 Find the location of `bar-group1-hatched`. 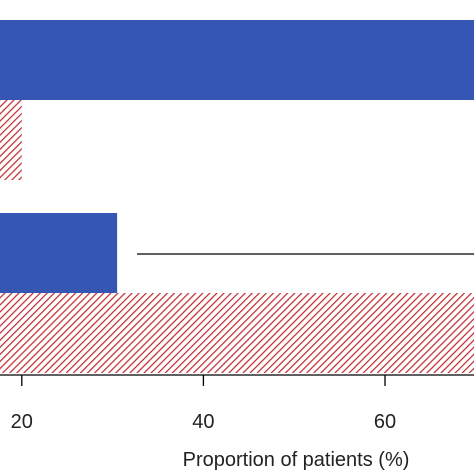

bar-group1-hatched is located at coordinates (11, 140).